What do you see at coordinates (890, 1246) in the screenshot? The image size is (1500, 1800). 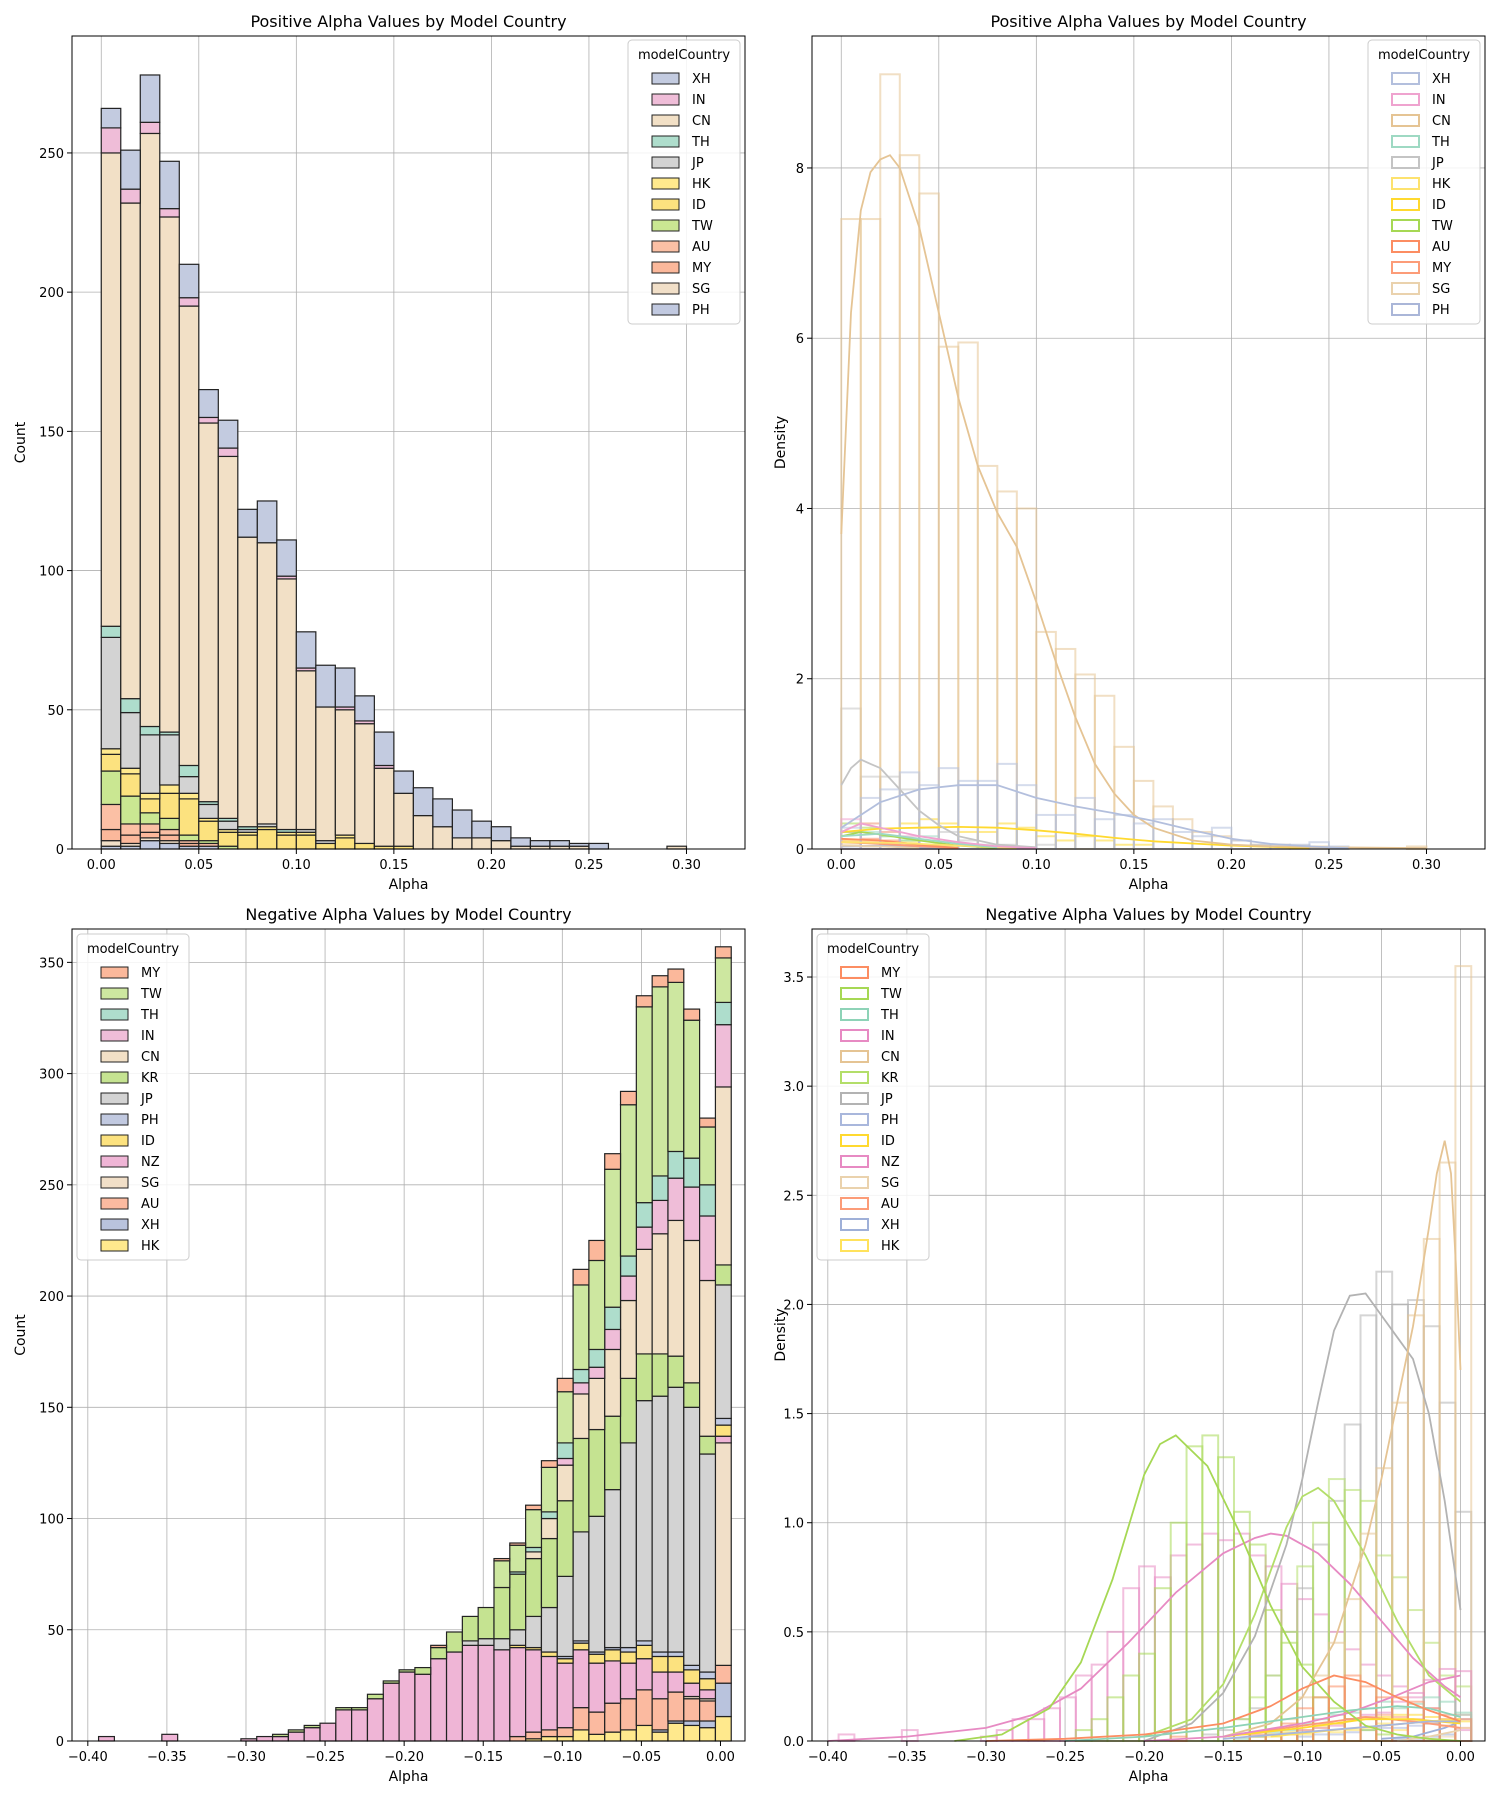 I see `legend-label-hk: HK` at bounding box center [890, 1246].